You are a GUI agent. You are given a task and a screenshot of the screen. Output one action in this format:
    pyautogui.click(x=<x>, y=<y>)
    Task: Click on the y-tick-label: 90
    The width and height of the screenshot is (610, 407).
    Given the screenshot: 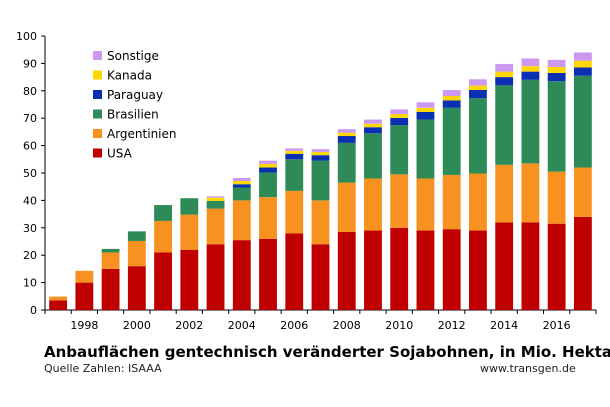 What is the action you would take?
    pyautogui.click(x=30, y=63)
    